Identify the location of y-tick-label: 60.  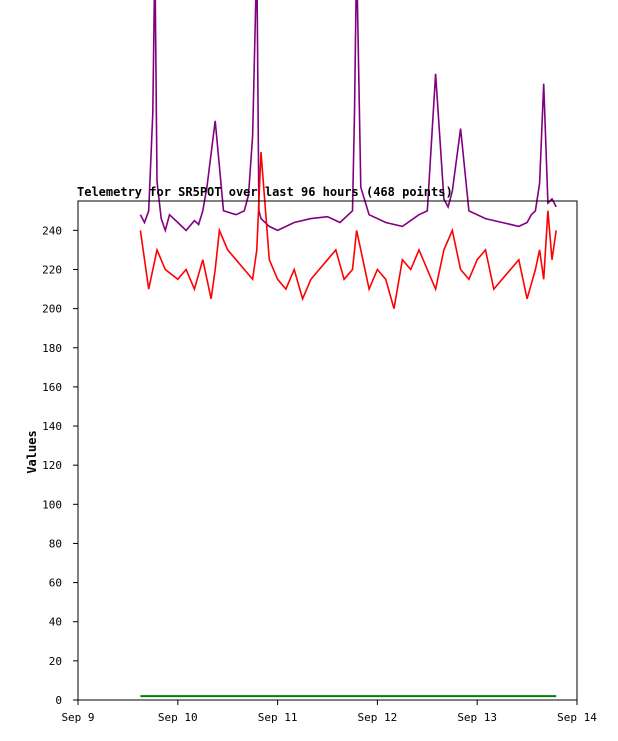
(55, 583).